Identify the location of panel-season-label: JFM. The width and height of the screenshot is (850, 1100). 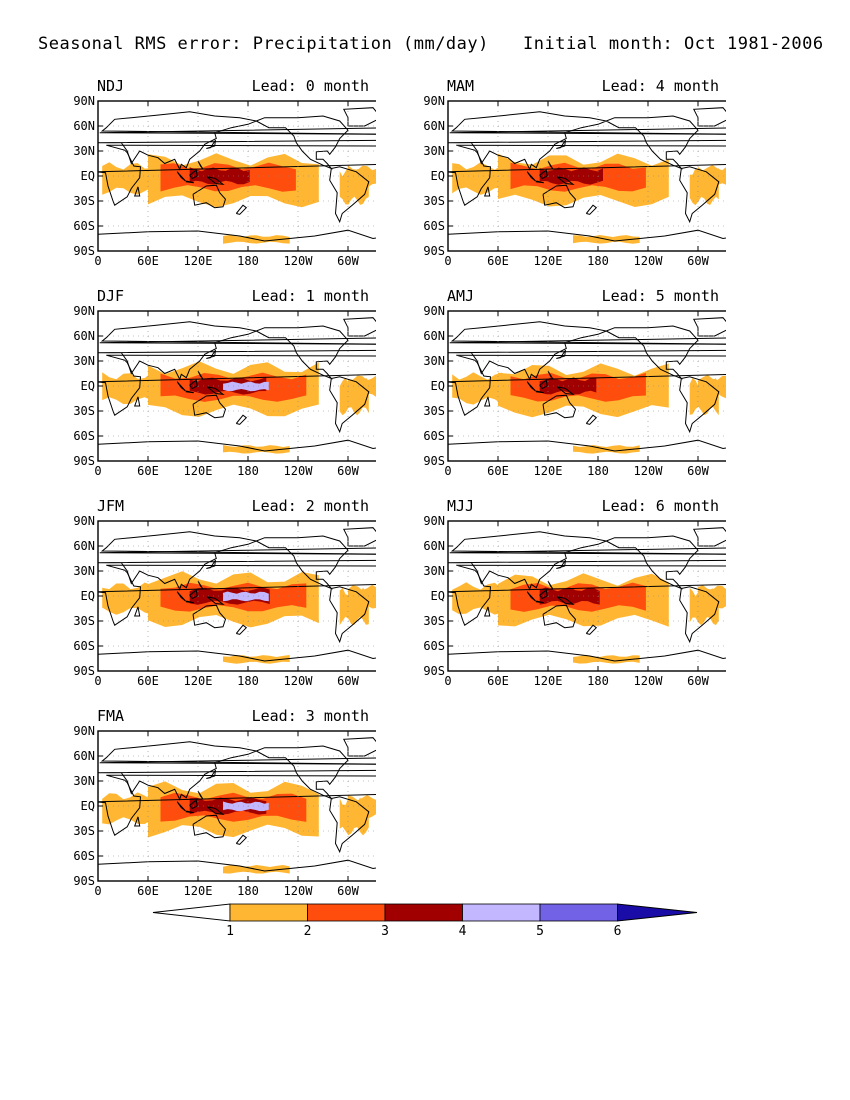
(111, 506).